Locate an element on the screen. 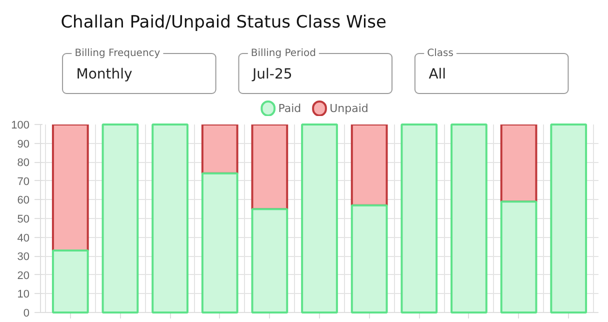 Image resolution: width=608 pixels, height=322 pixels. y-tick-label: 60 is located at coordinates (23, 200).